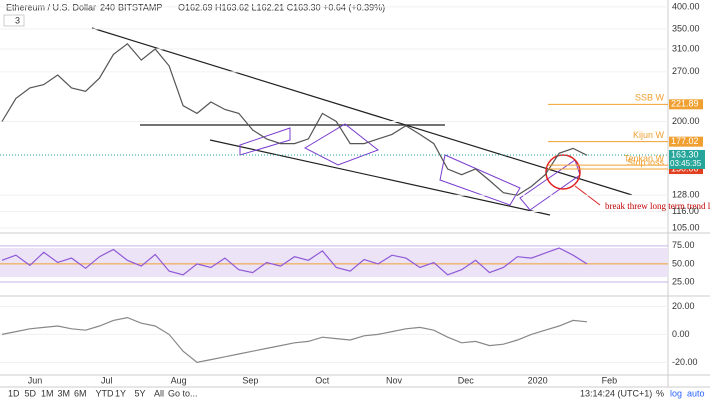 This screenshot has height=408, width=710. What do you see at coordinates (650, 98) in the screenshot?
I see `tag-name: SSB W` at bounding box center [650, 98].